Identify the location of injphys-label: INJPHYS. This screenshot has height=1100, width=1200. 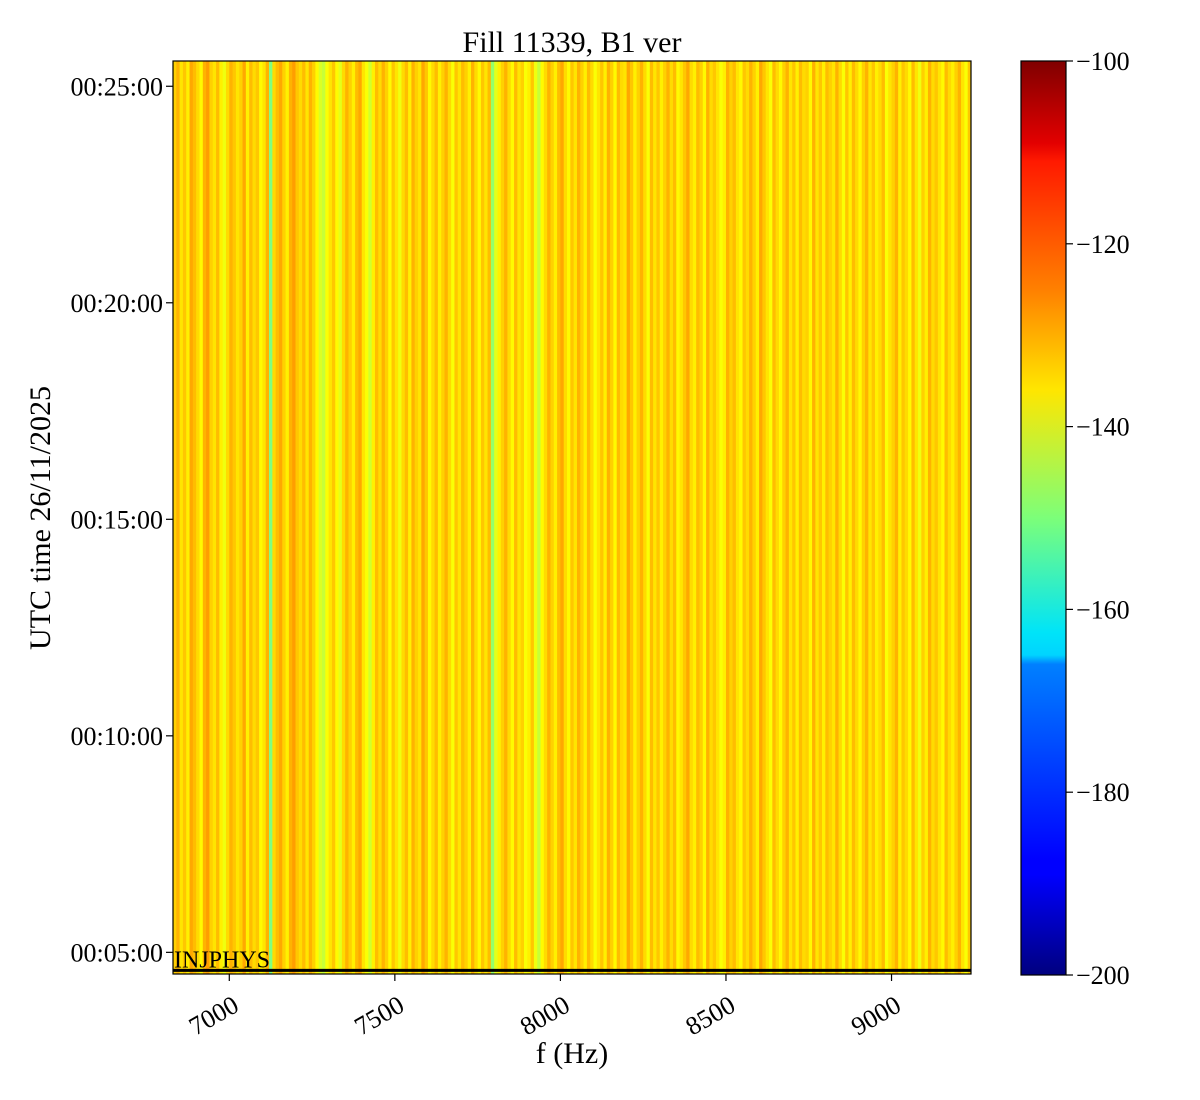
(222, 960).